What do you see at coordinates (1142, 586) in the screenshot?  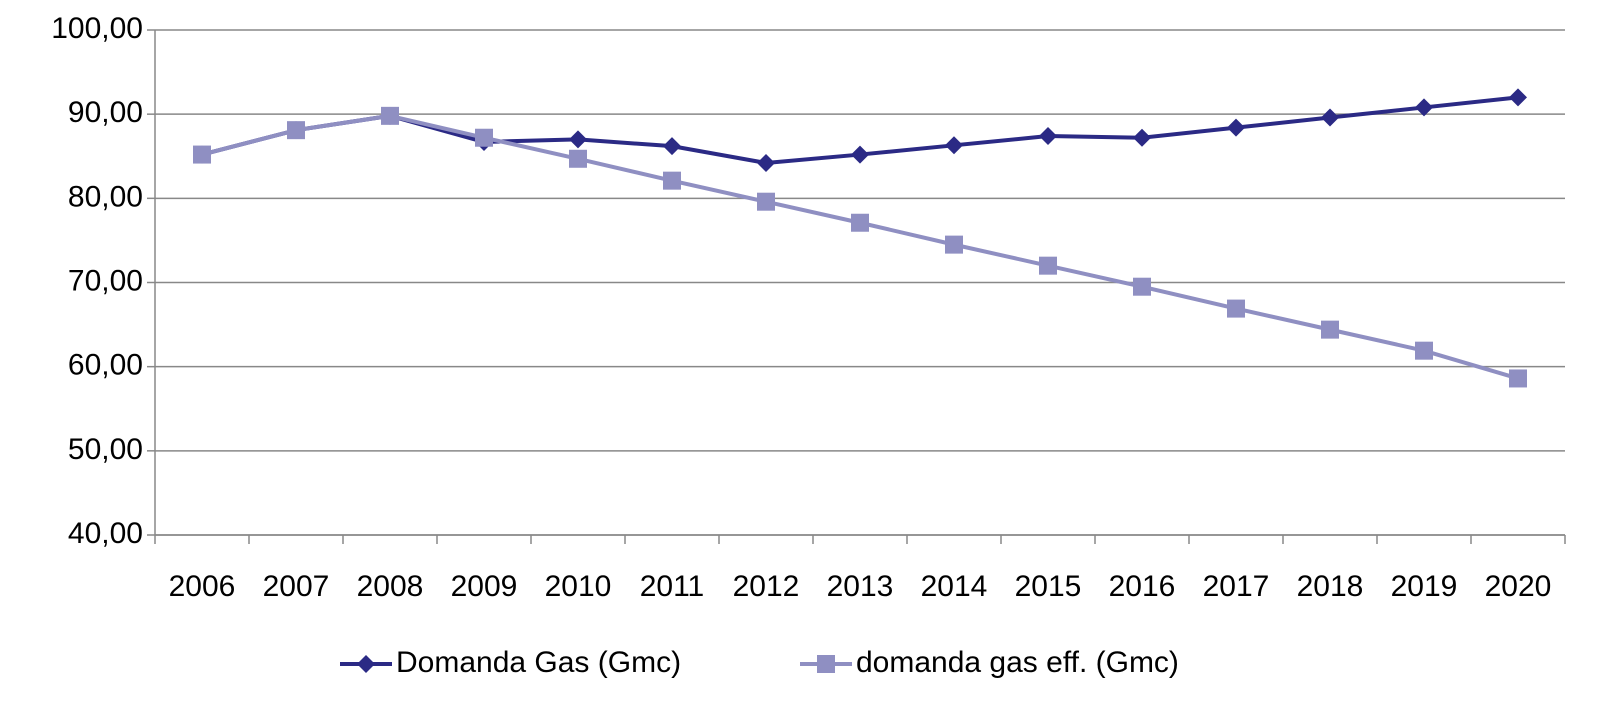 I see `x-tick-label: 2016` at bounding box center [1142, 586].